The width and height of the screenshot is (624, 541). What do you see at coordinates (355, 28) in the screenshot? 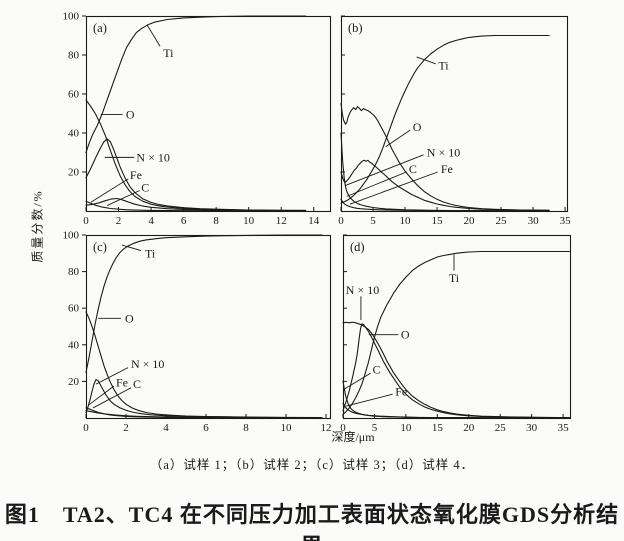
I see `panel-letter-b: (b)` at bounding box center [355, 28].